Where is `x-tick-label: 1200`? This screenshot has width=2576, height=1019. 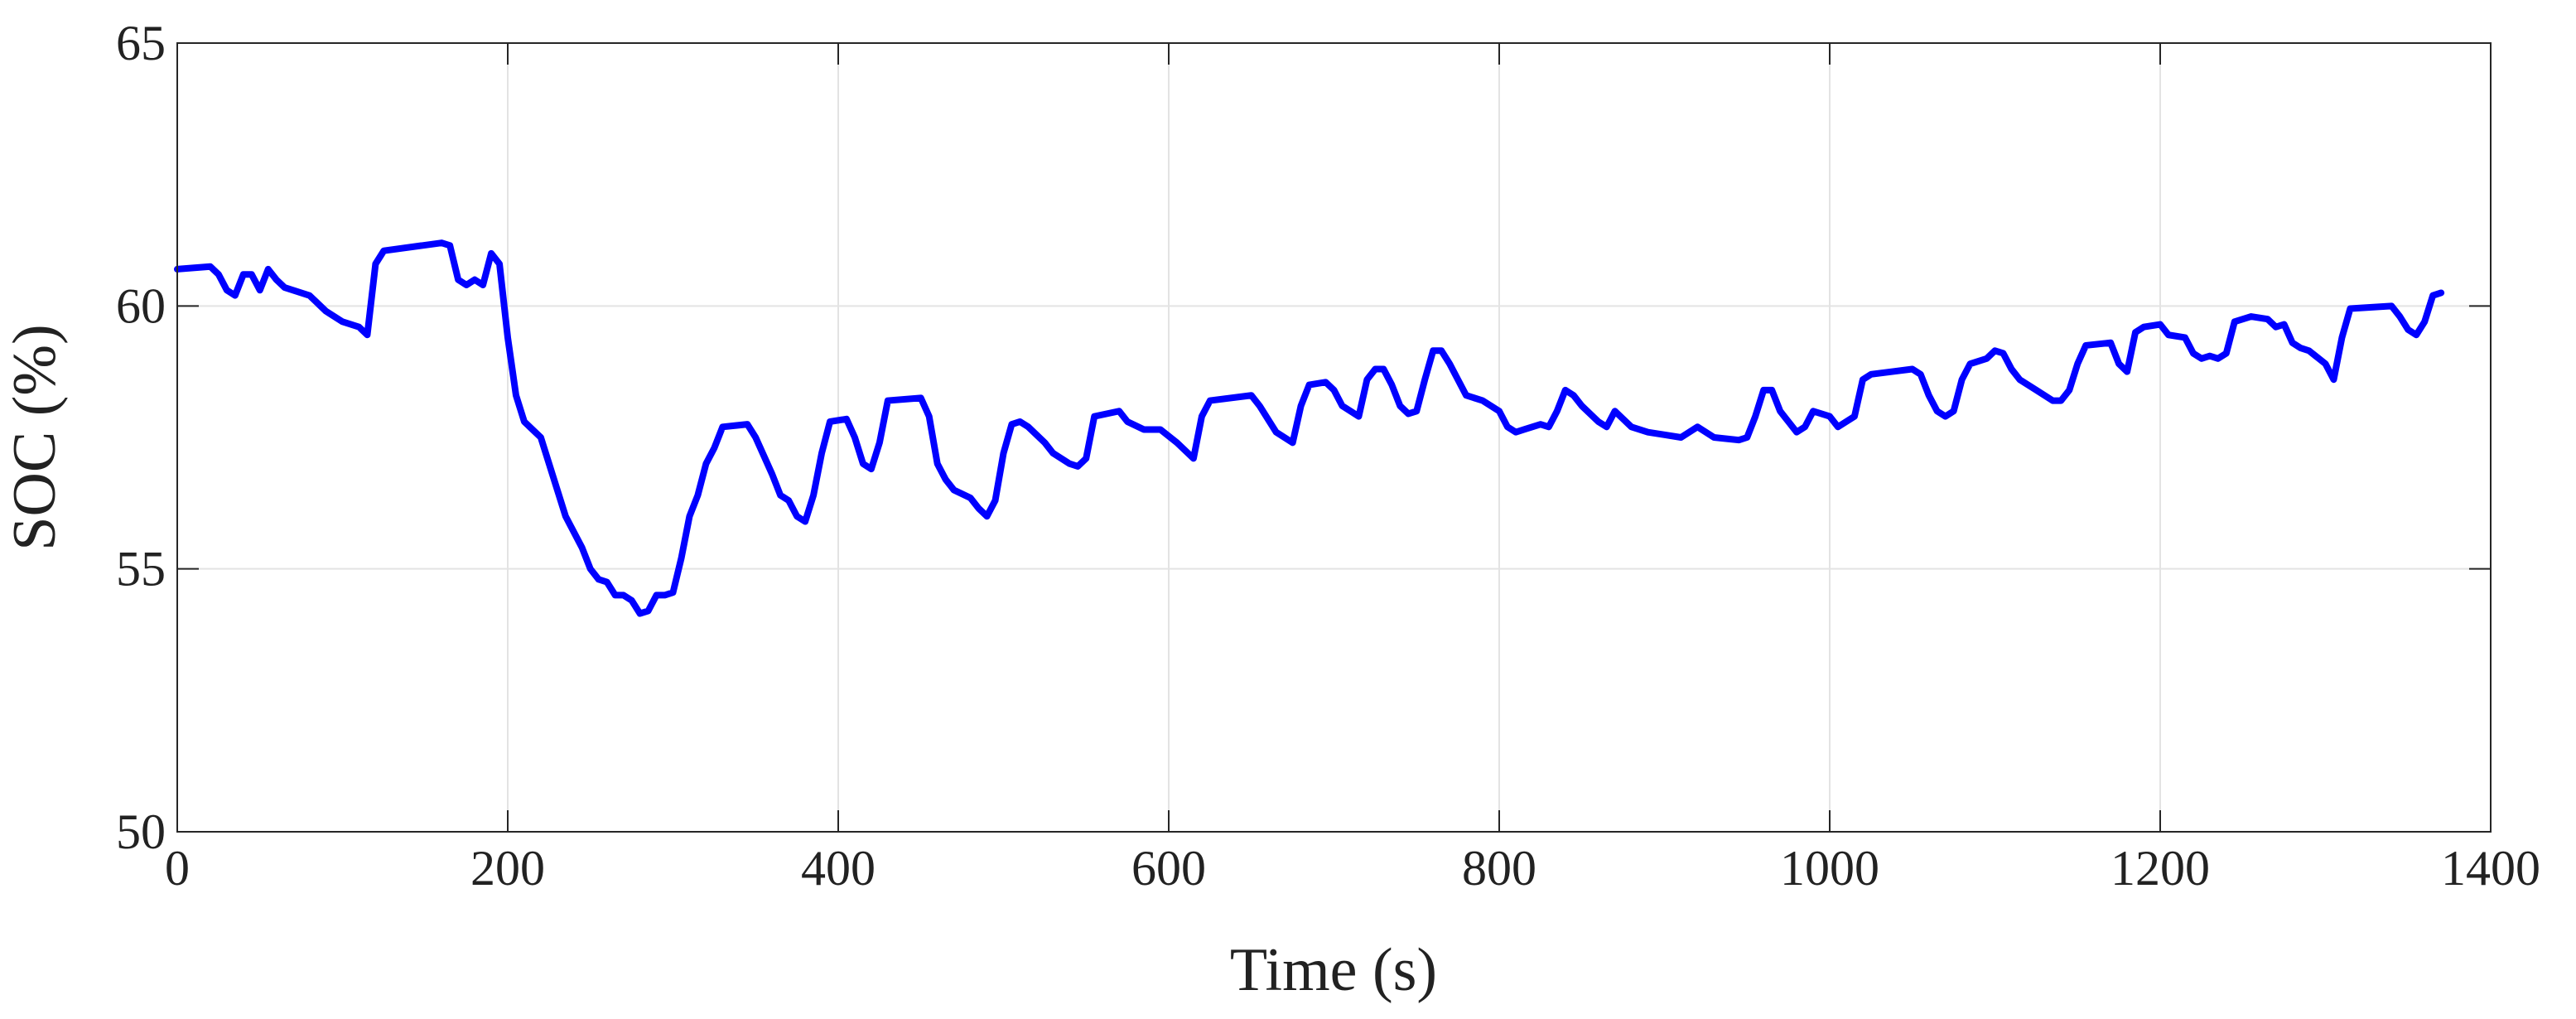
x-tick-label: 1200 is located at coordinates (2160, 868).